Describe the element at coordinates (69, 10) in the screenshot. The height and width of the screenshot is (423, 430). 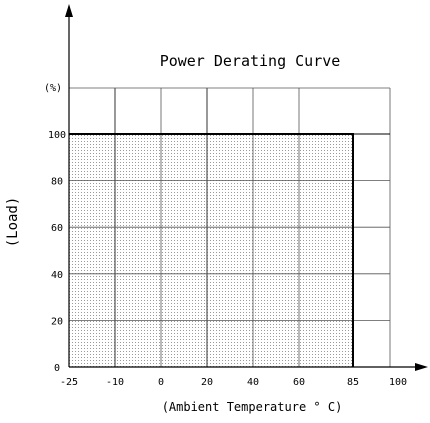
I see `y-axis-arrow` at that location.